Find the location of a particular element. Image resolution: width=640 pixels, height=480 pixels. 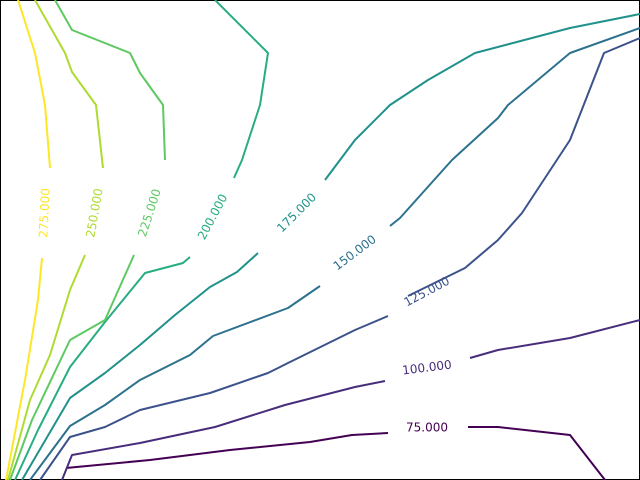

contour-label-225.000: 225.000 is located at coordinates (149, 213).